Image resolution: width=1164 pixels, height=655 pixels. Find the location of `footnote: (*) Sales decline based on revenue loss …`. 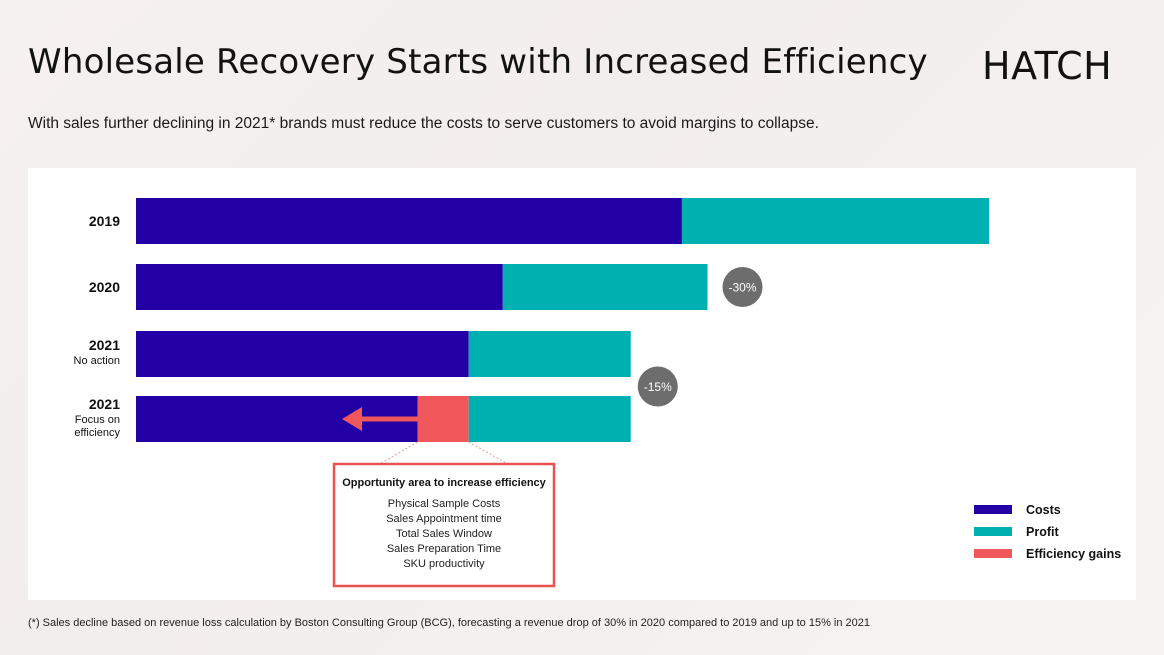

footnote: (*) Sales decline based on revenue loss … is located at coordinates (449, 623).